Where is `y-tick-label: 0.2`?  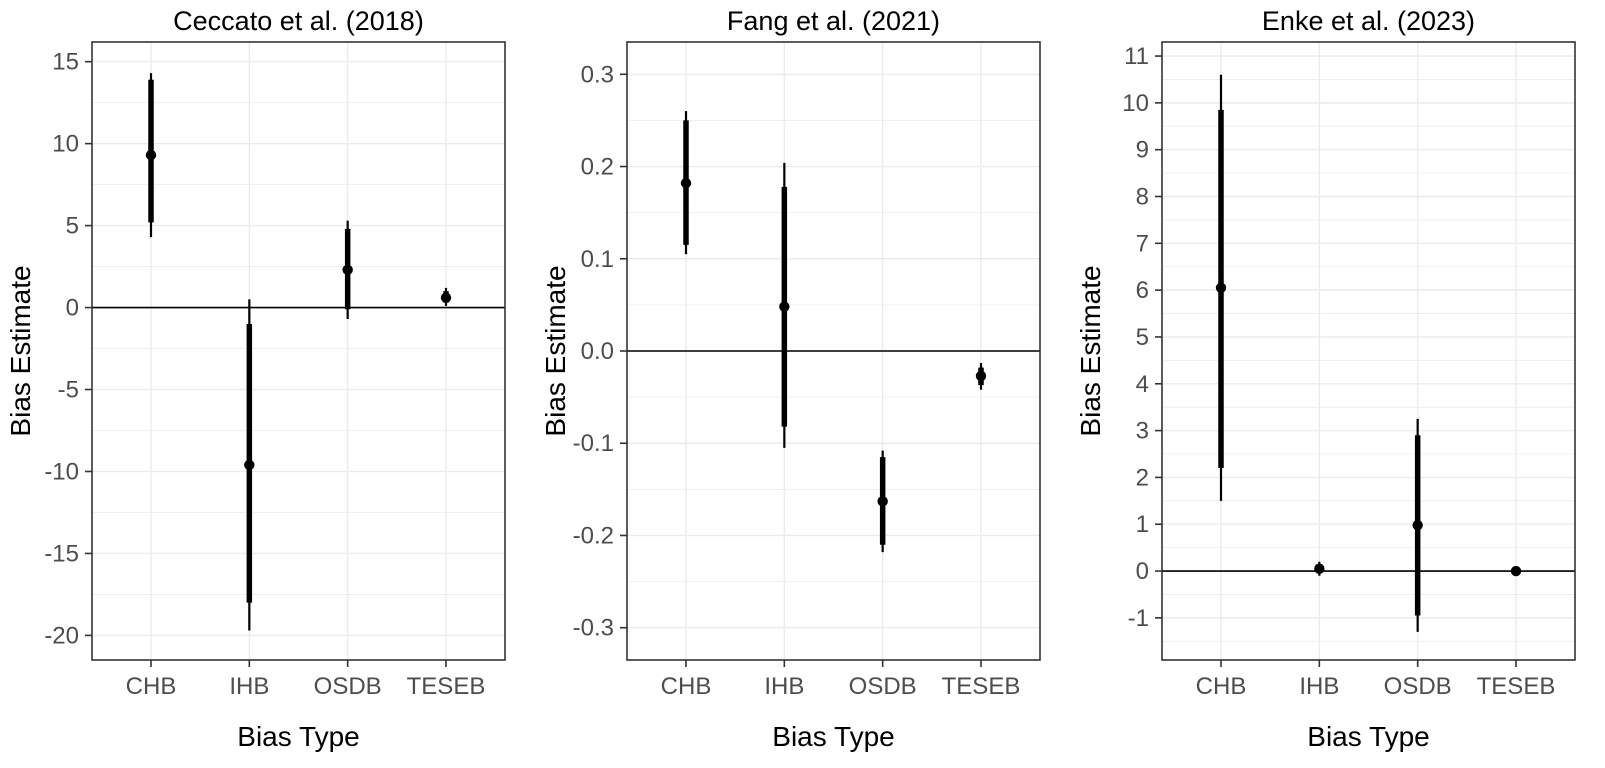 y-tick-label: 0.2 is located at coordinates (597, 167).